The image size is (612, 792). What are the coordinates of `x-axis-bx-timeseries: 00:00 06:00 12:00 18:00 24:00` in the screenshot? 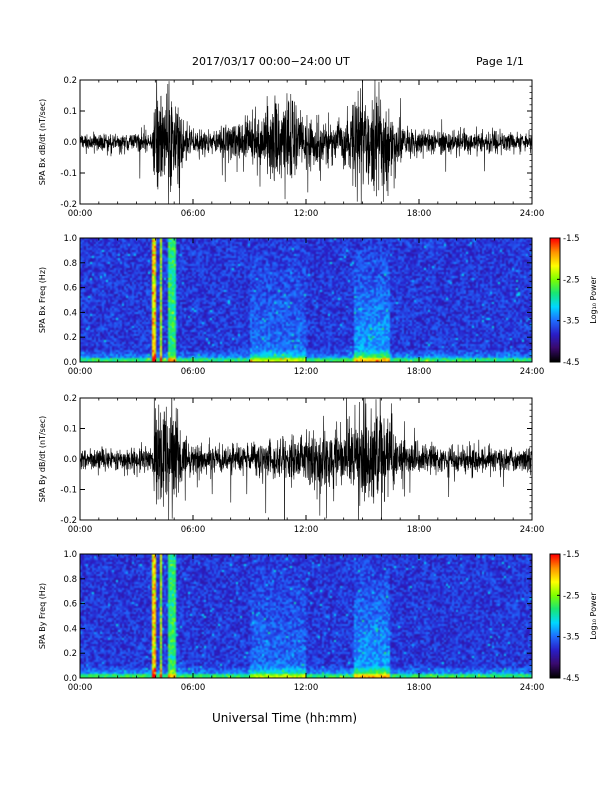 It's located at (306, 149).